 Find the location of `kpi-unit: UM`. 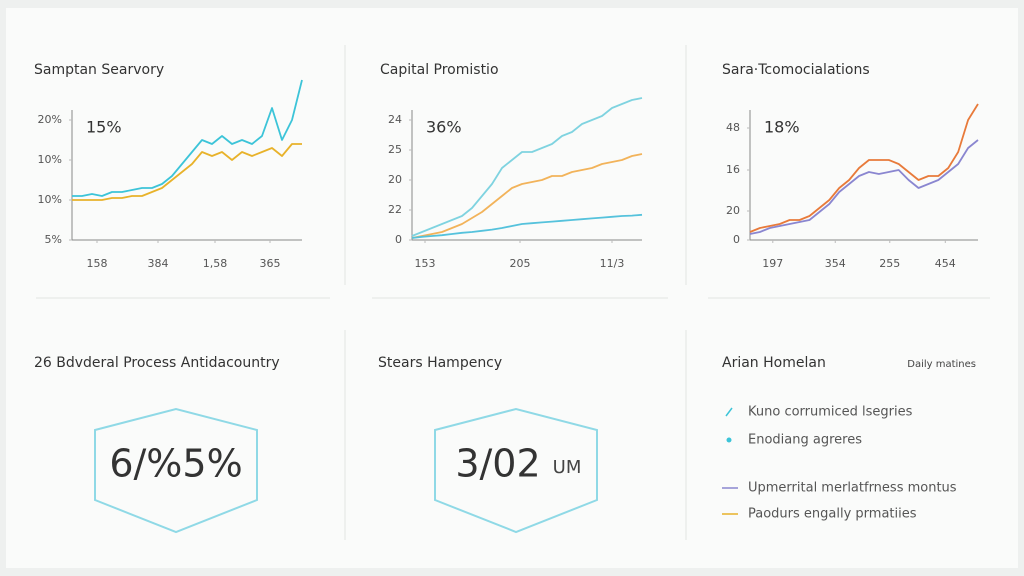

kpi-unit: UM is located at coordinates (567, 467).